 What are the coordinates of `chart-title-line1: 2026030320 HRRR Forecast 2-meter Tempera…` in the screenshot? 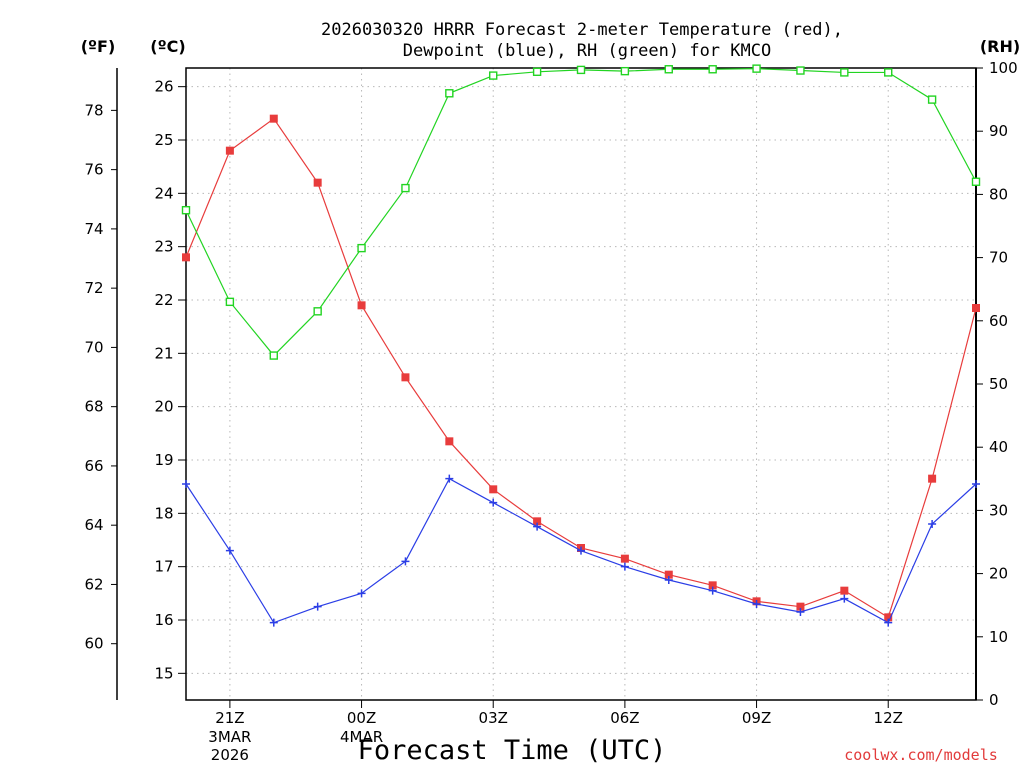 It's located at (582, 30).